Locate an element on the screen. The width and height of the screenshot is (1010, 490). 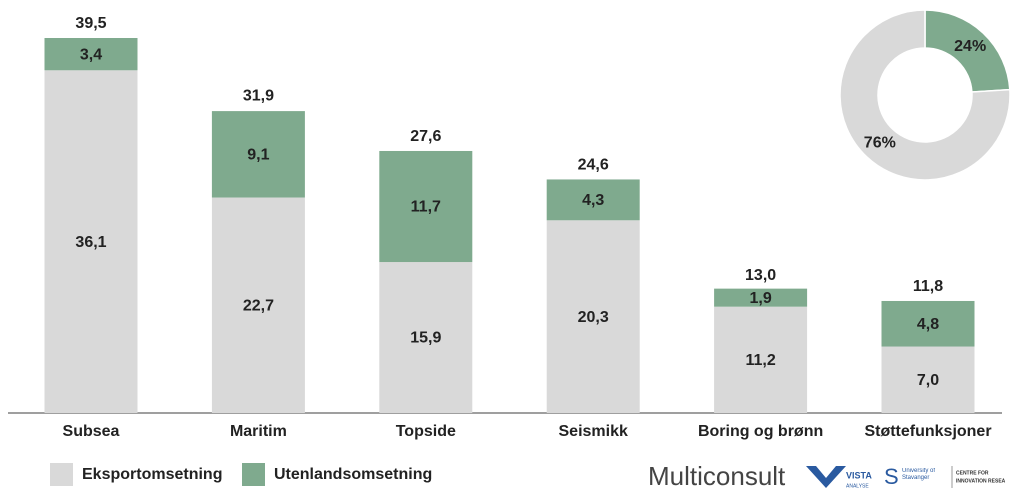
total-label: 31,9 is located at coordinates (258, 95).